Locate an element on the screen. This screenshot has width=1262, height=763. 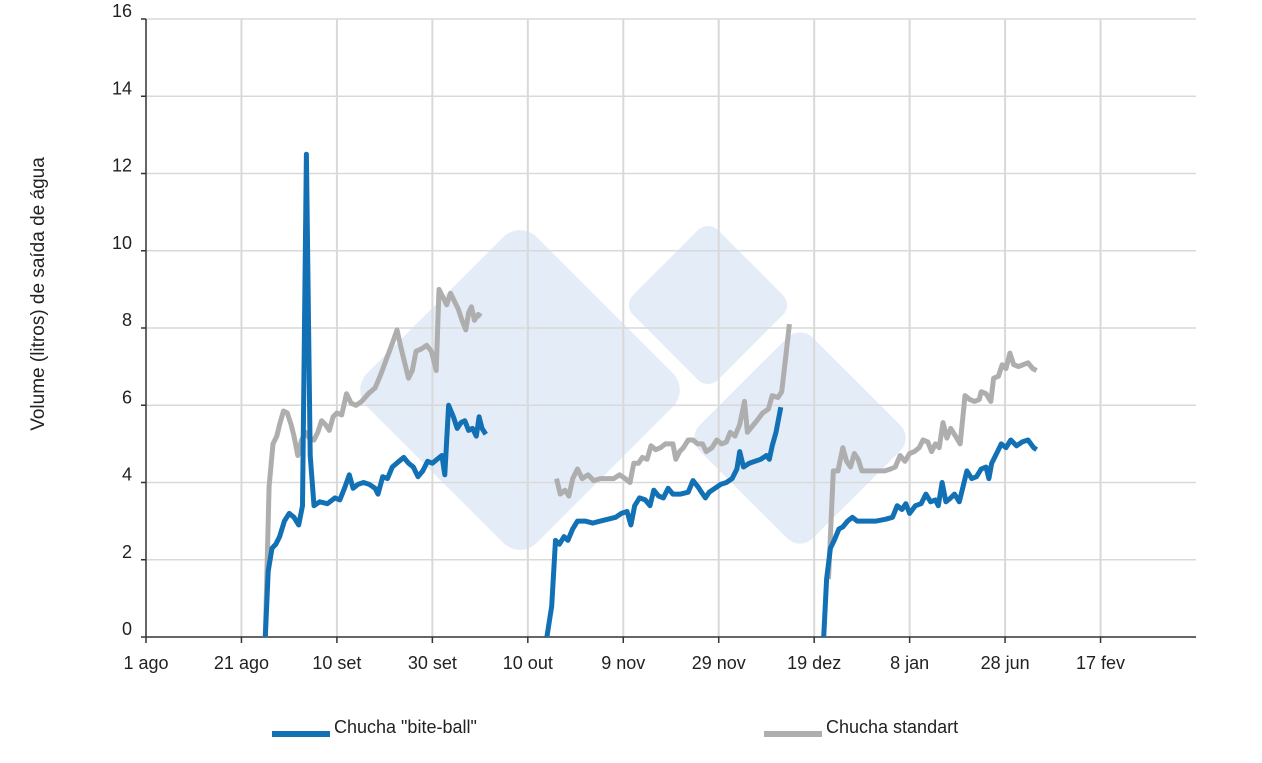
x-tick-label: 8 jan is located at coordinates (909, 663).